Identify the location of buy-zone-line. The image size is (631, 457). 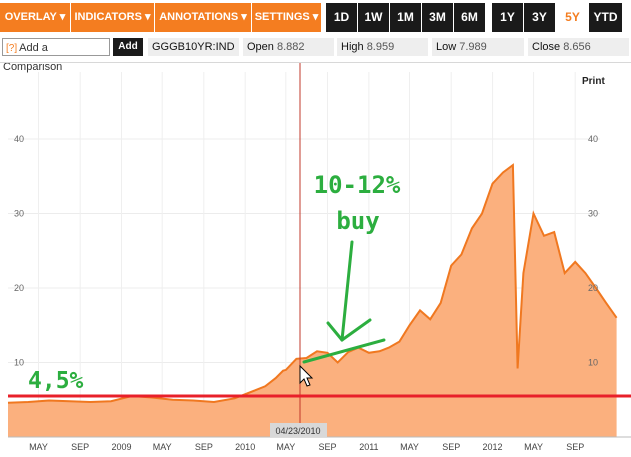
(344, 351).